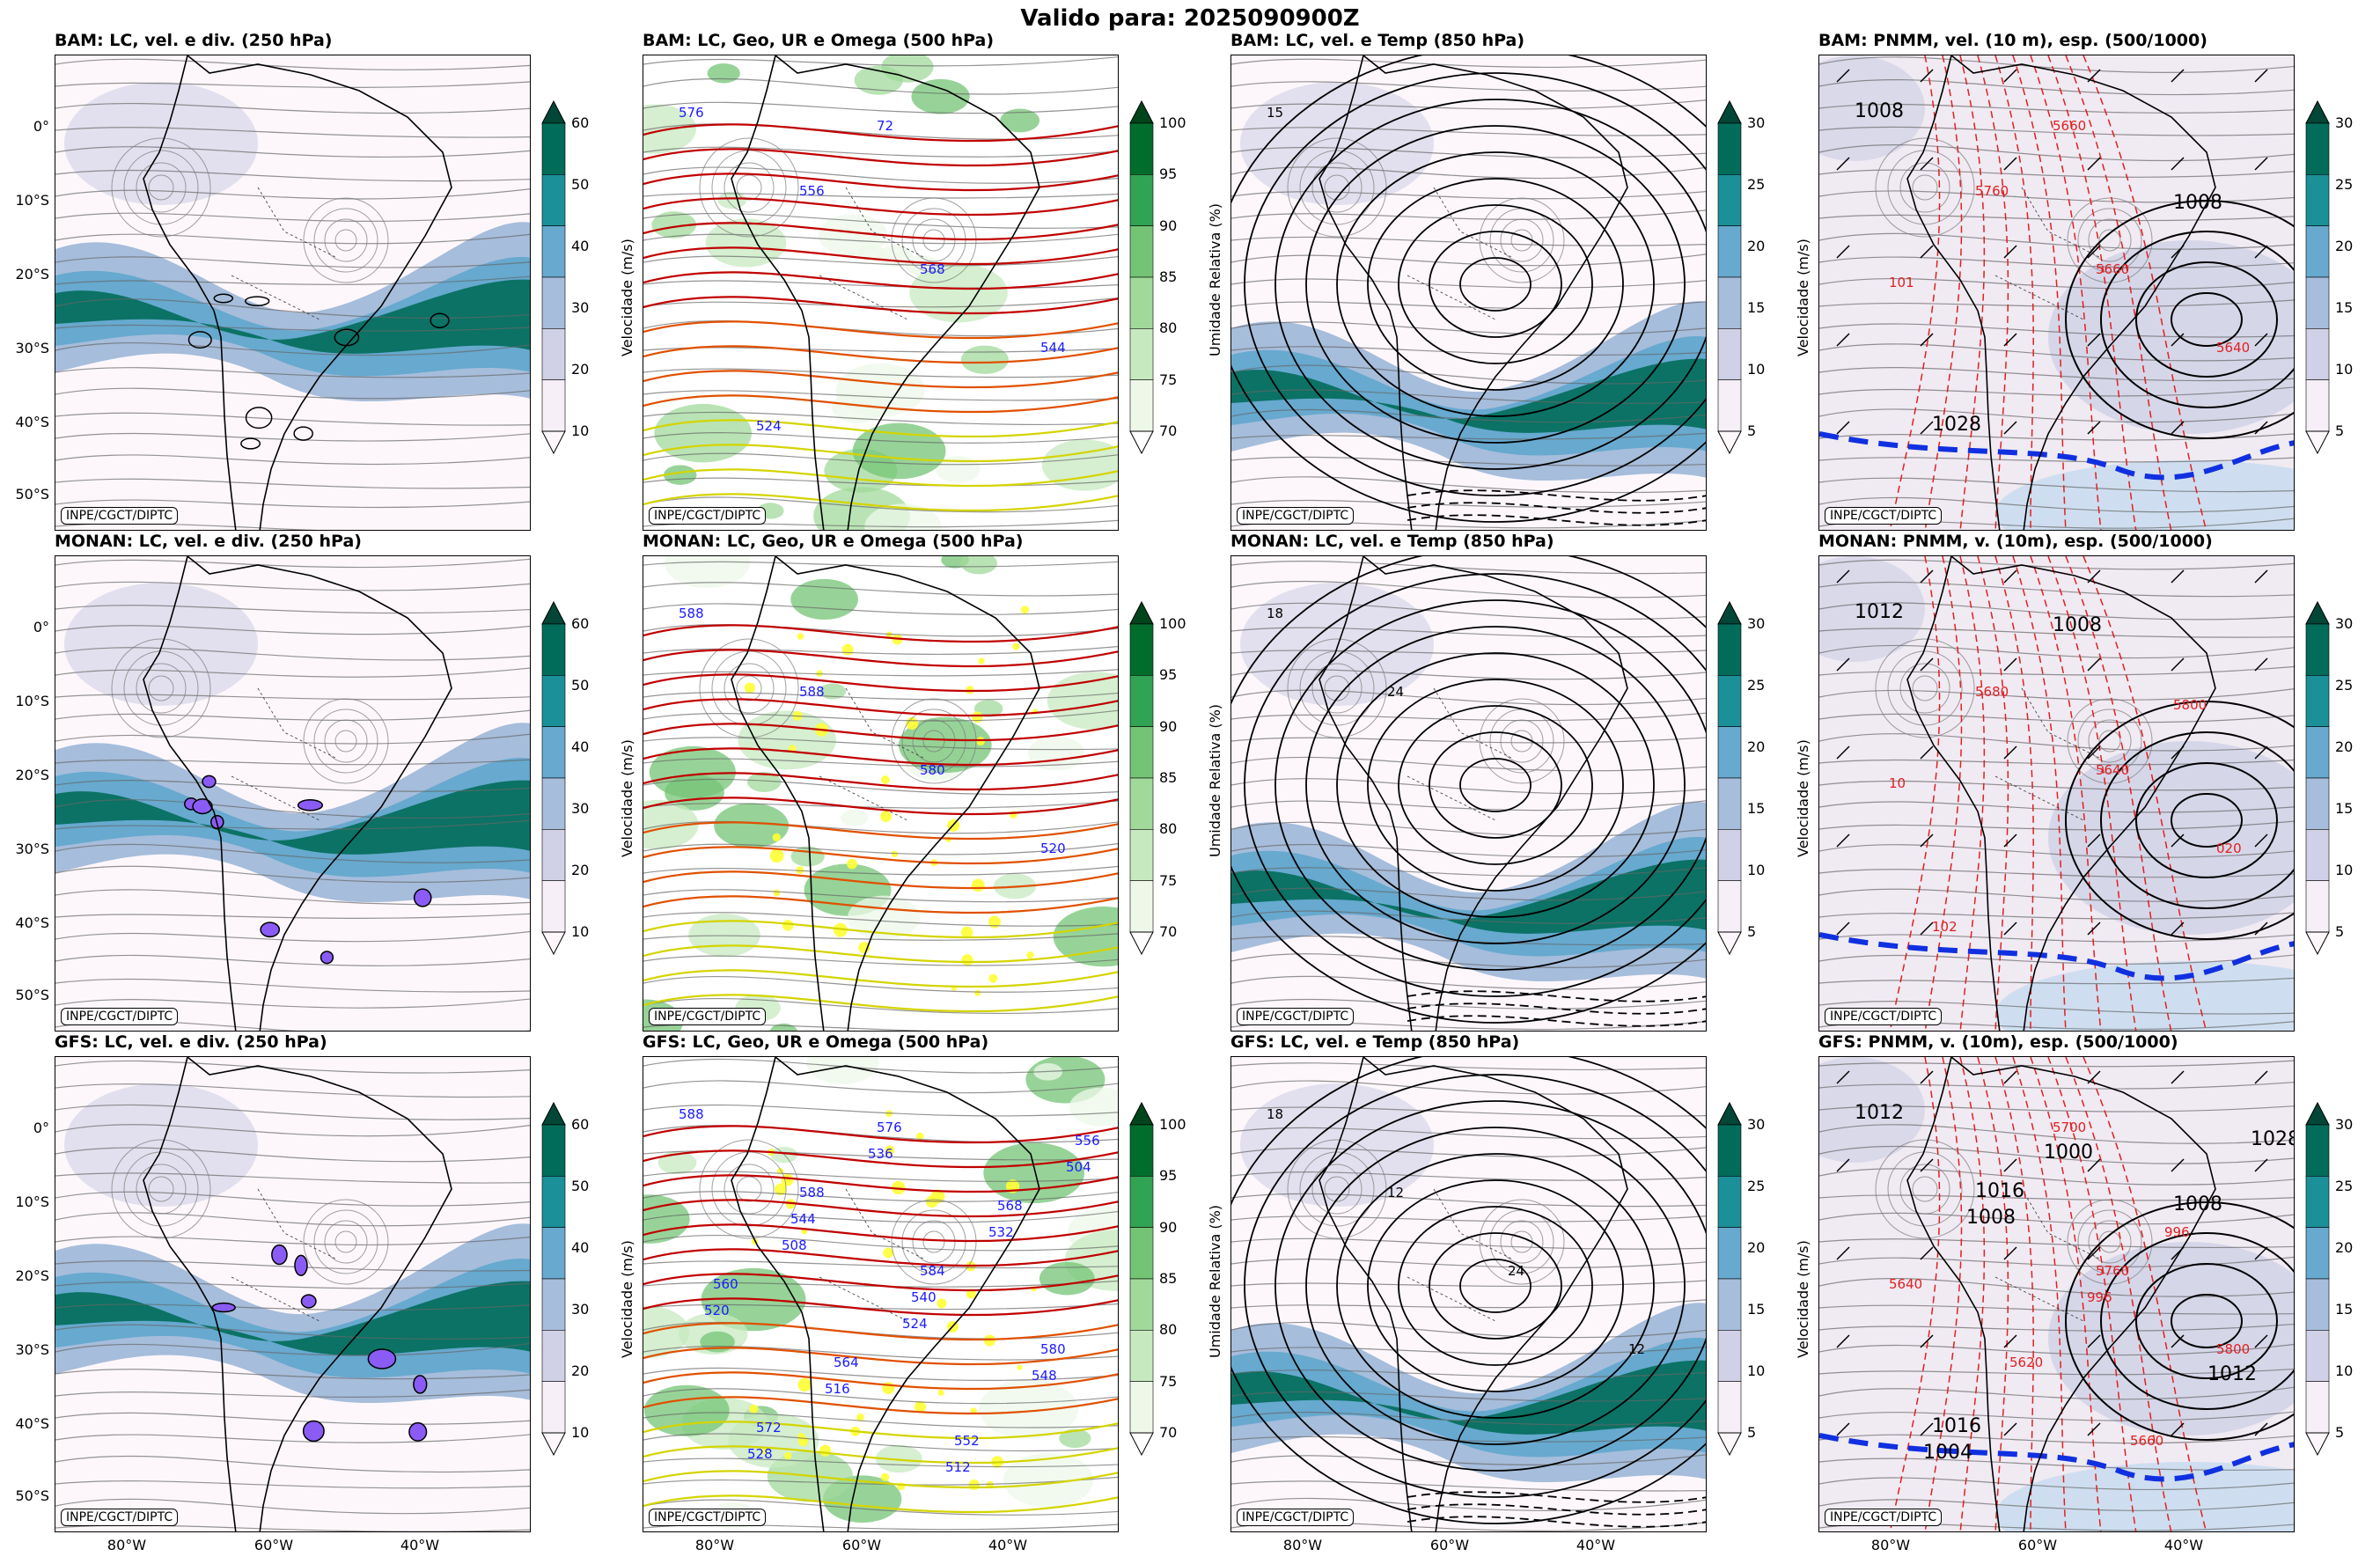 The width and height of the screenshot is (2380, 1564). What do you see at coordinates (881, 293) in the screenshot?
I see `weather-map: 576 556 568 544 524 72 INPE/CGCT/DIPTC` at bounding box center [881, 293].